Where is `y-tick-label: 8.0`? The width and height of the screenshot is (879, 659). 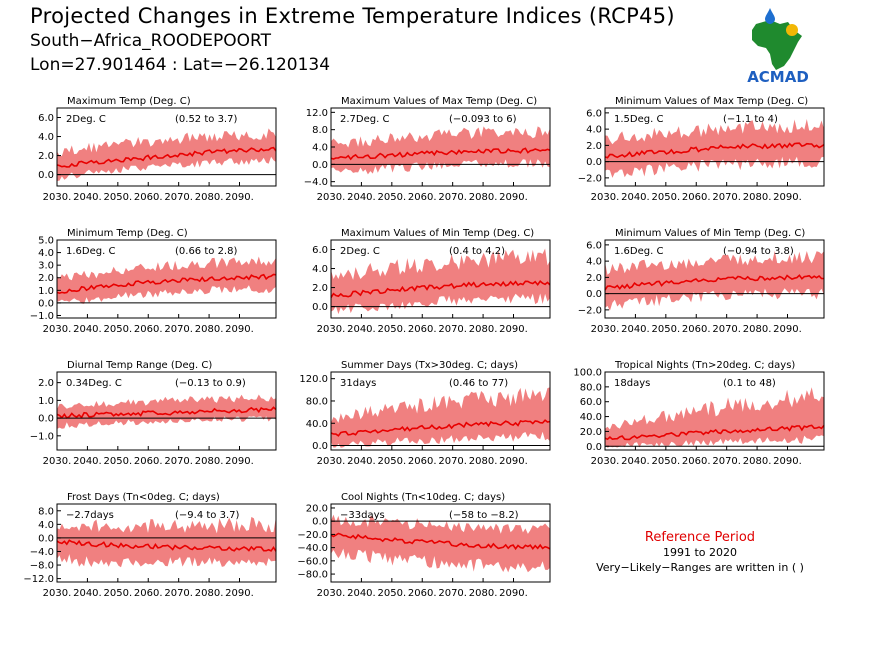 y-tick-label: 8.0 is located at coordinates (320, 130).